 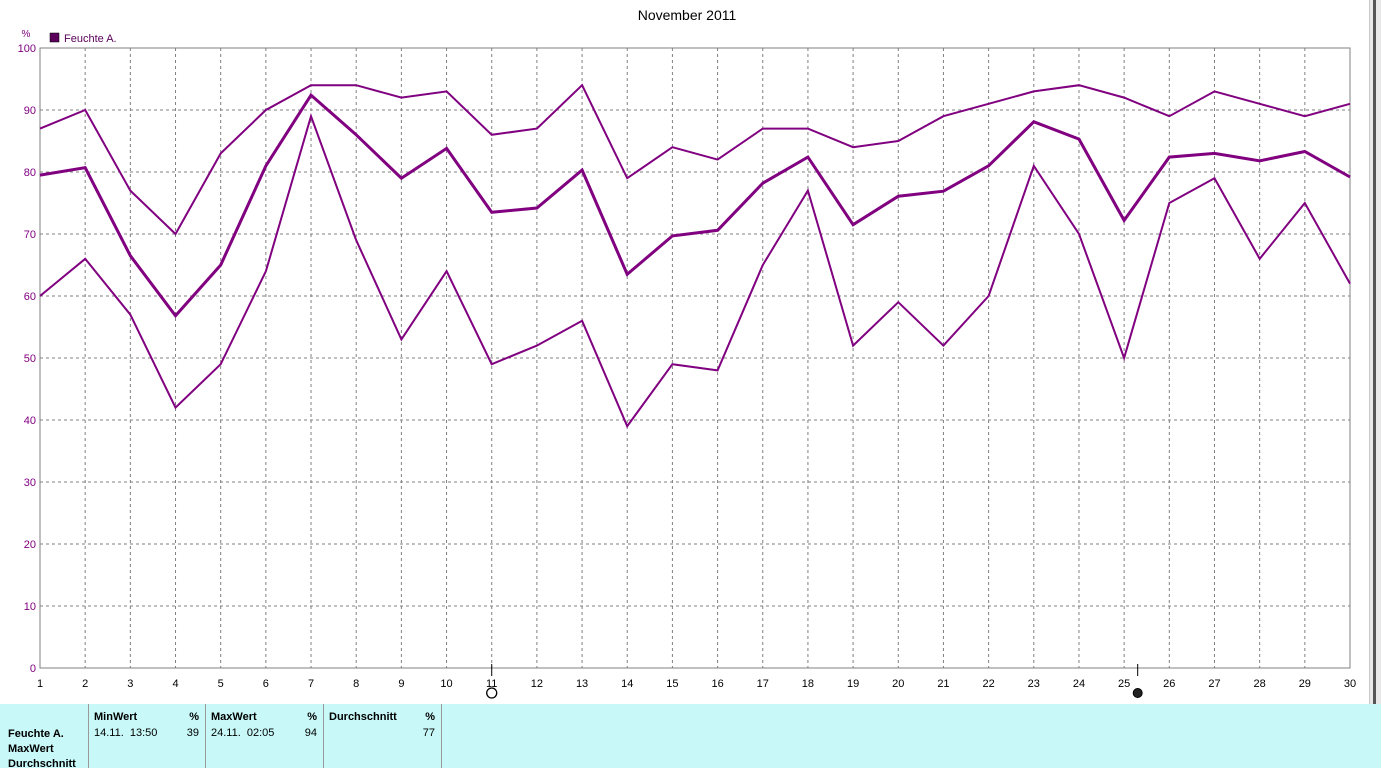 What do you see at coordinates (401, 684) in the screenshot?
I see `x-tick-label: 9` at bounding box center [401, 684].